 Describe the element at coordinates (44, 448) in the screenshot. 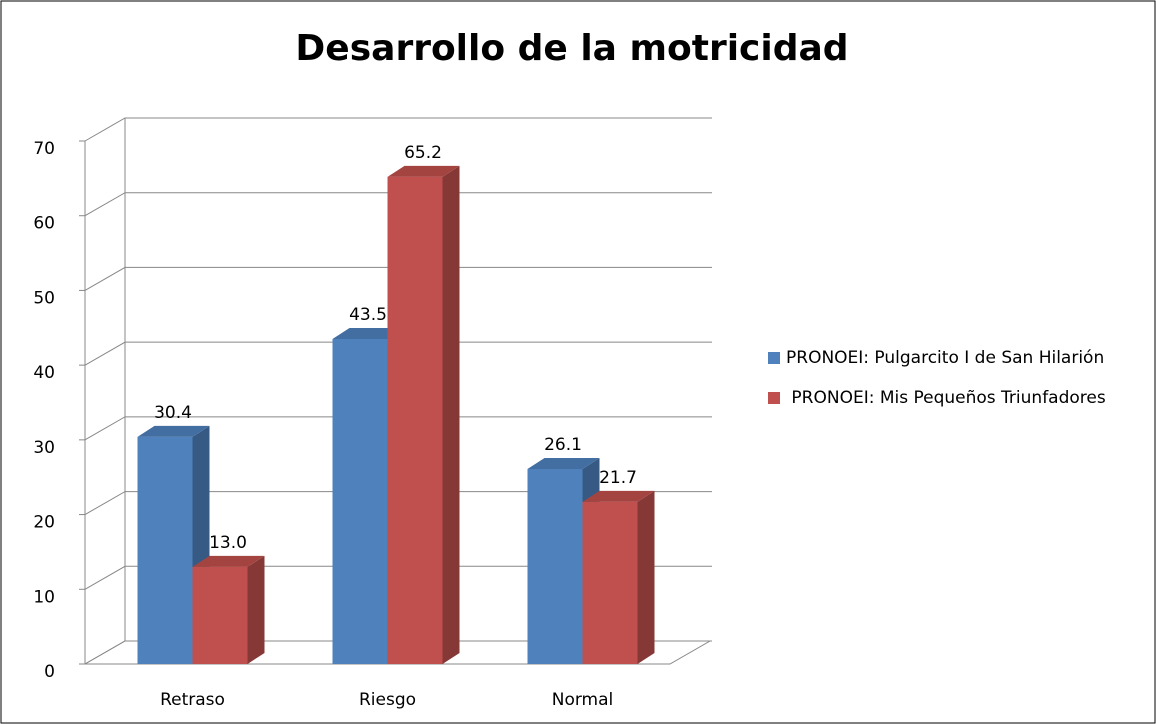

I see `y-tick-label: 30` at that location.